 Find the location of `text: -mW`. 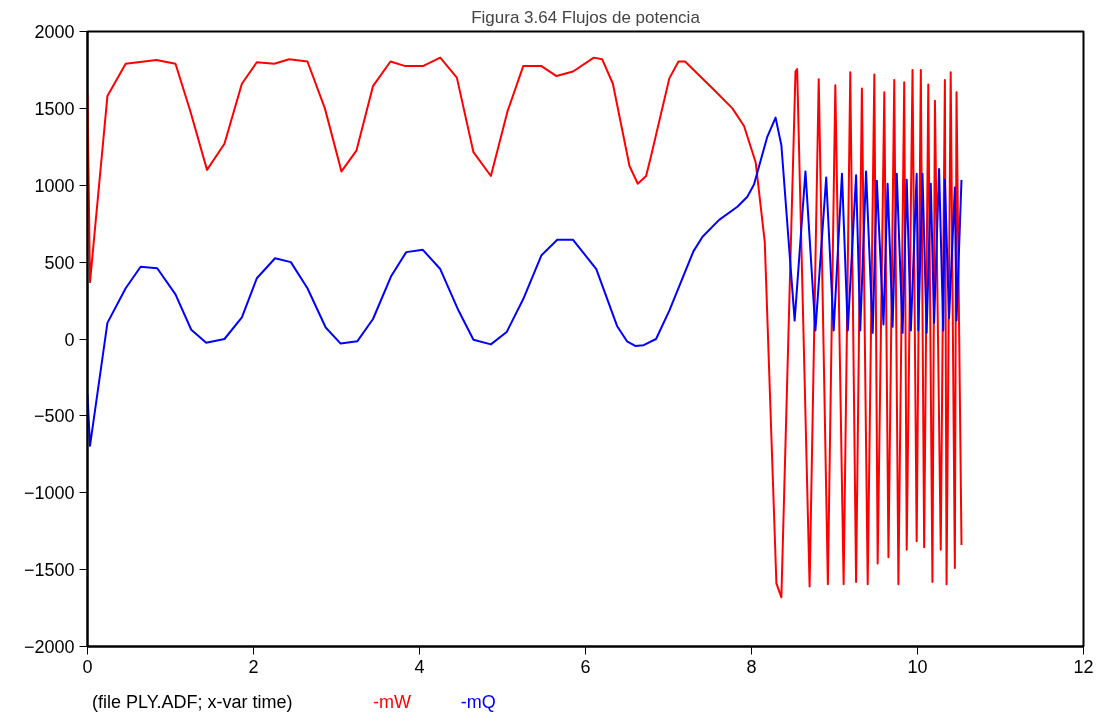

text: -mW is located at coordinates (392, 701).